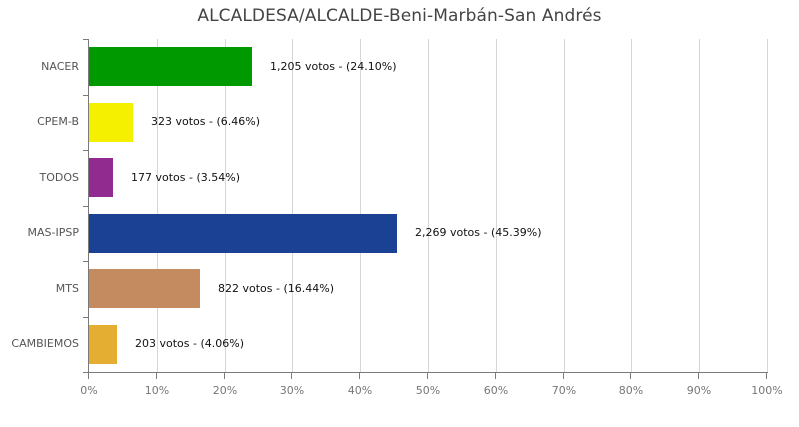 The image size is (799, 427). What do you see at coordinates (189, 343) in the screenshot?
I see `data-label: 203 votos - (4.06%)` at bounding box center [189, 343].